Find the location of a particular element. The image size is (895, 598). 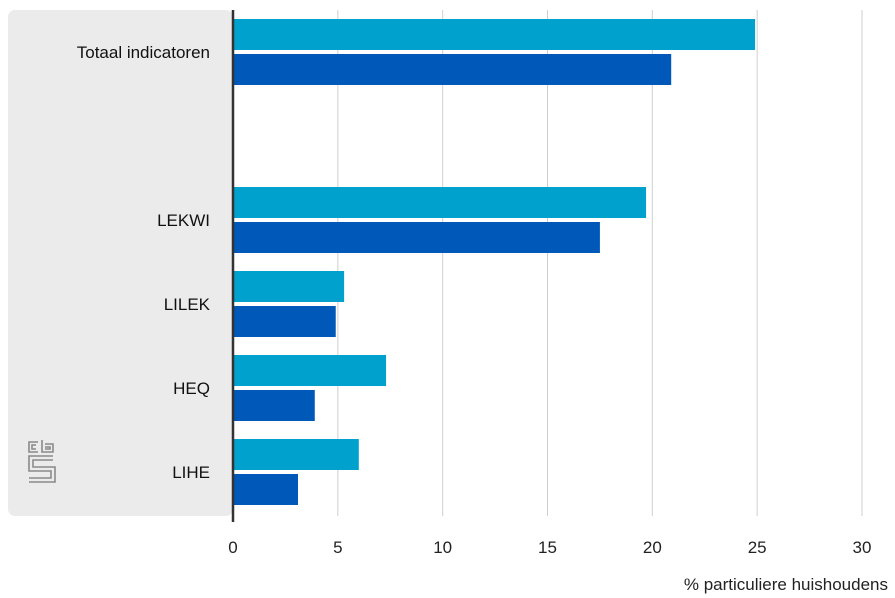

x-tick-label: 15 is located at coordinates (547, 547).